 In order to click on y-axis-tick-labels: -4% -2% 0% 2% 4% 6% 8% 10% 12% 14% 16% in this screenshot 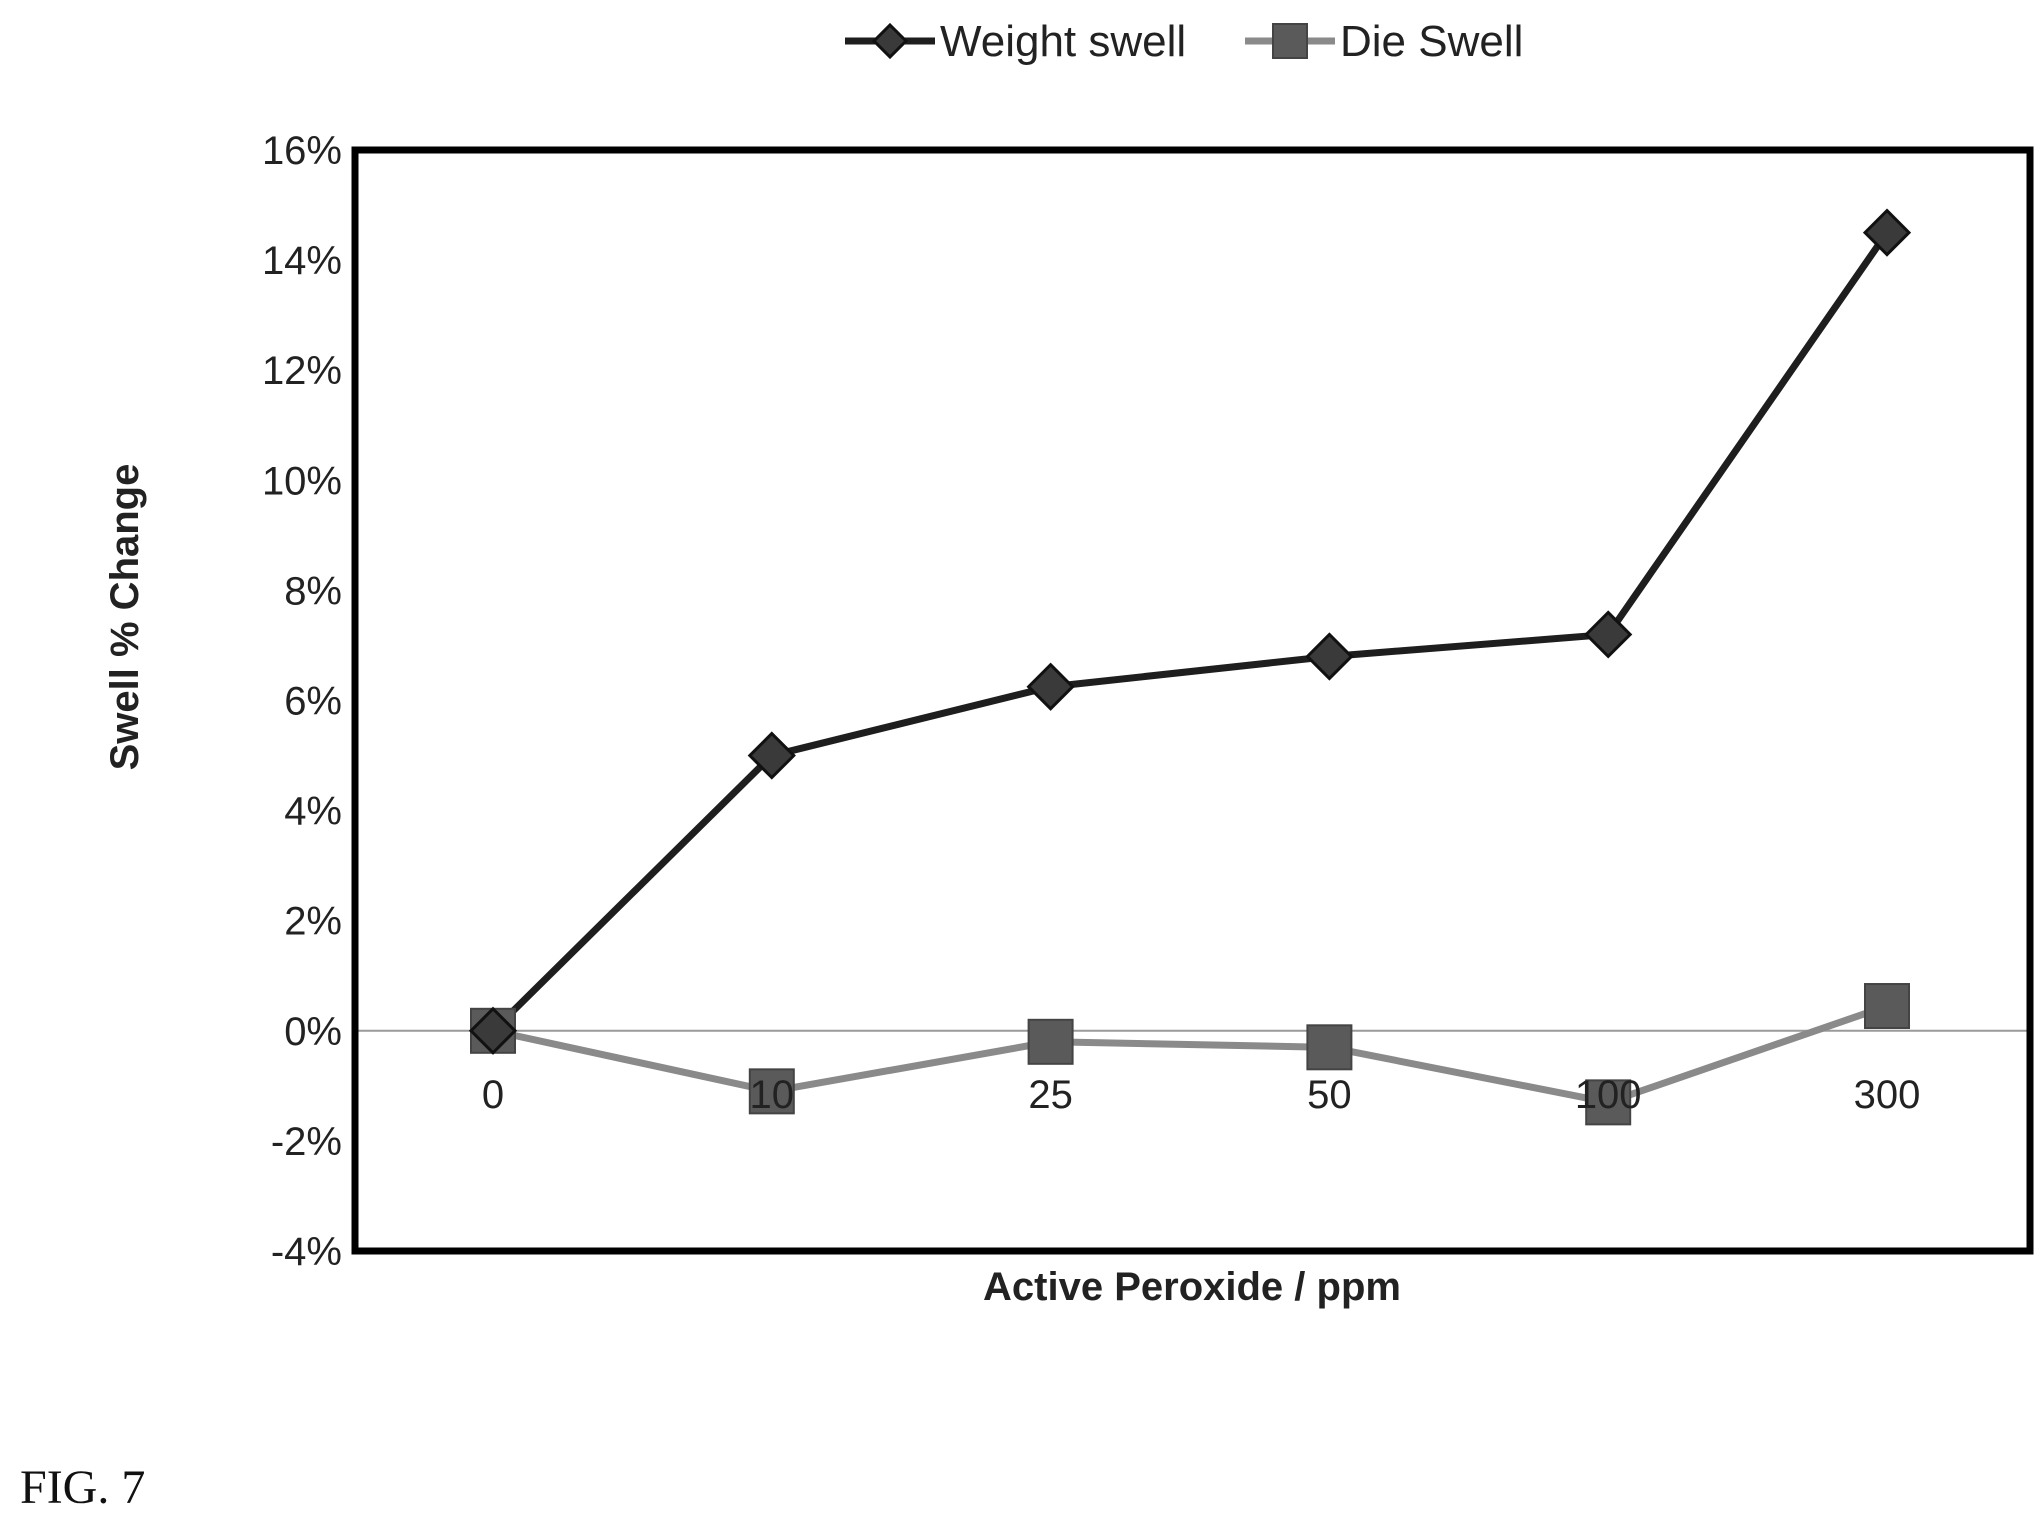, I will do `click(302, 701)`.